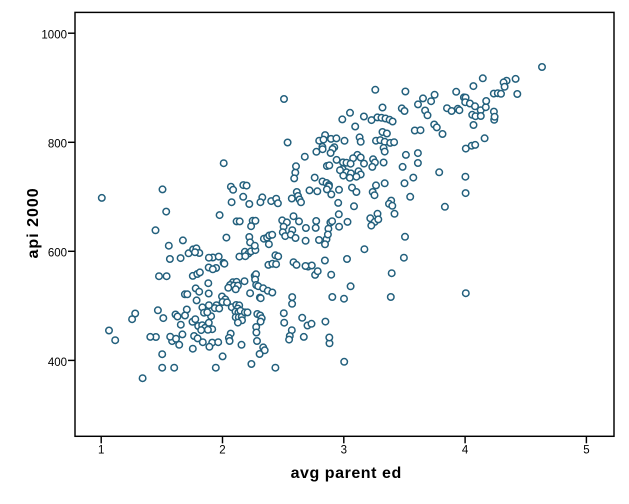 The height and width of the screenshot is (504, 629). Describe the element at coordinates (57, 145) in the screenshot. I see `svg-text: 800` at that location.